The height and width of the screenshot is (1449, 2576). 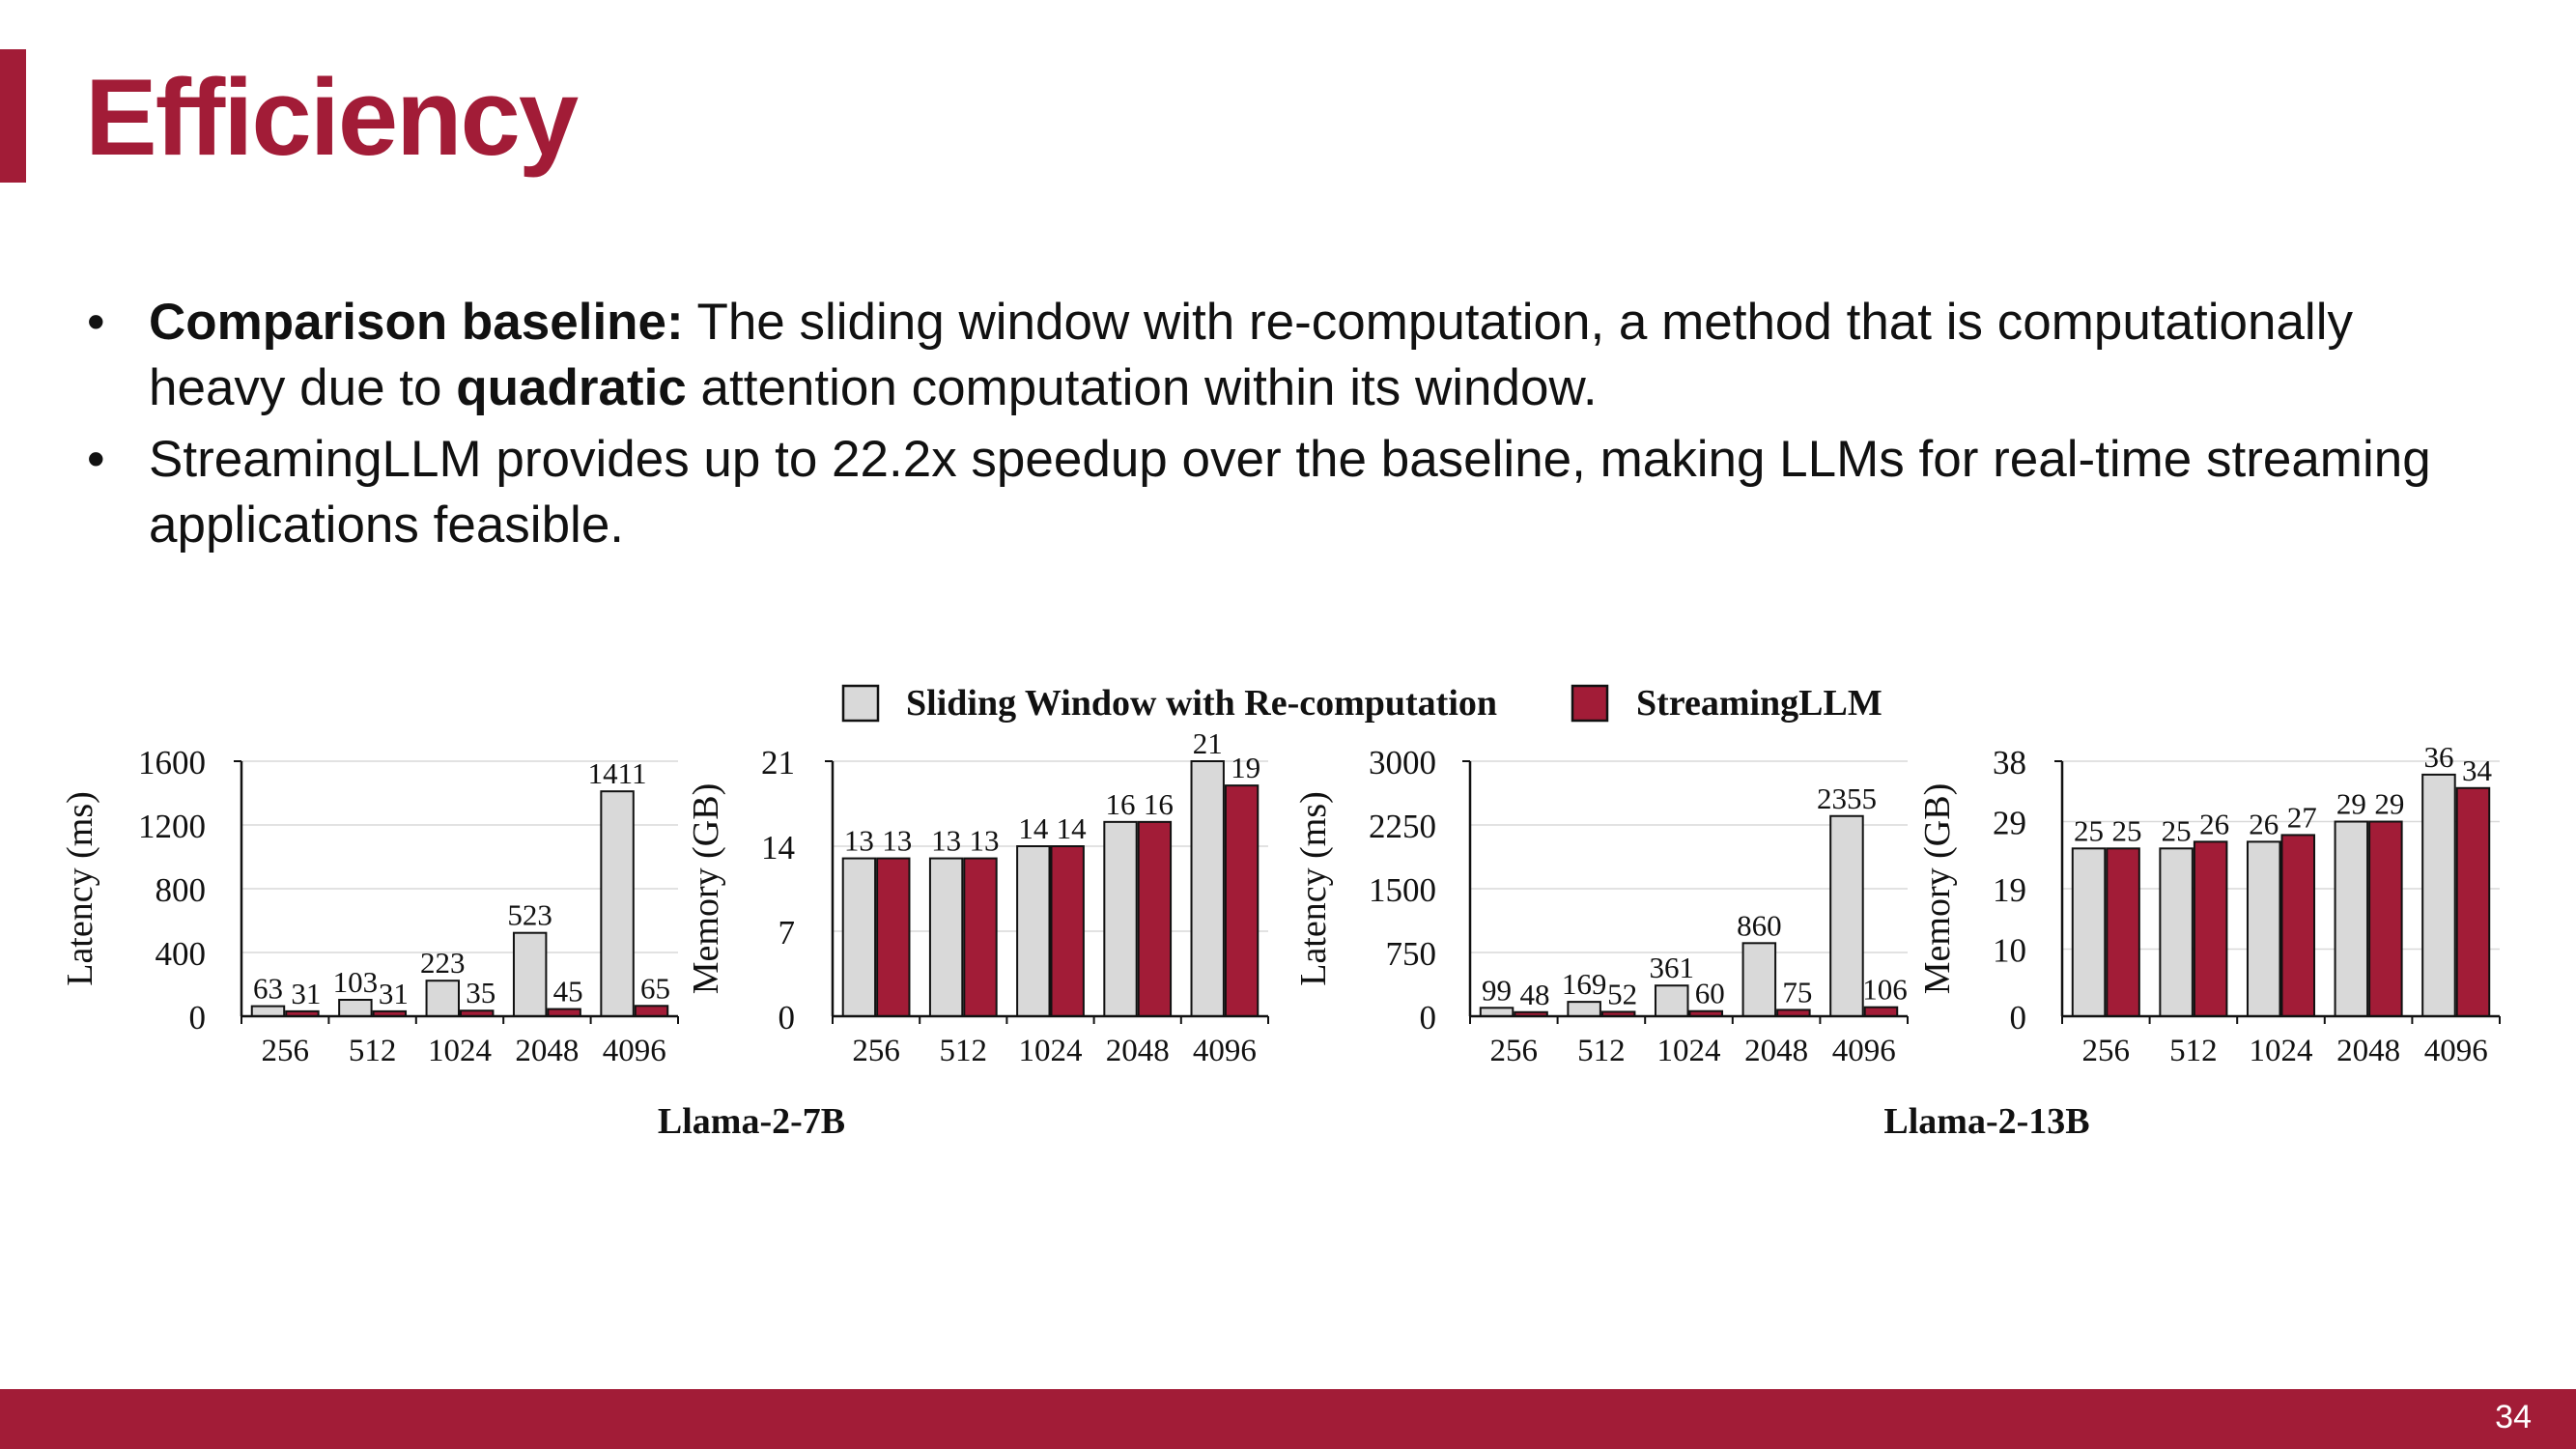 What do you see at coordinates (778, 762) in the screenshot?
I see `y-tick-label: 21` at bounding box center [778, 762].